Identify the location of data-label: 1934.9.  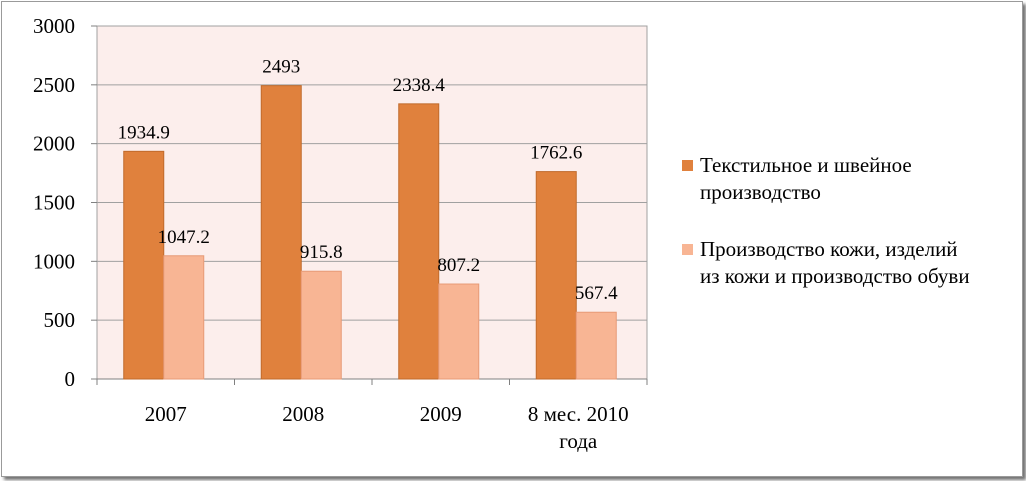
(144, 132).